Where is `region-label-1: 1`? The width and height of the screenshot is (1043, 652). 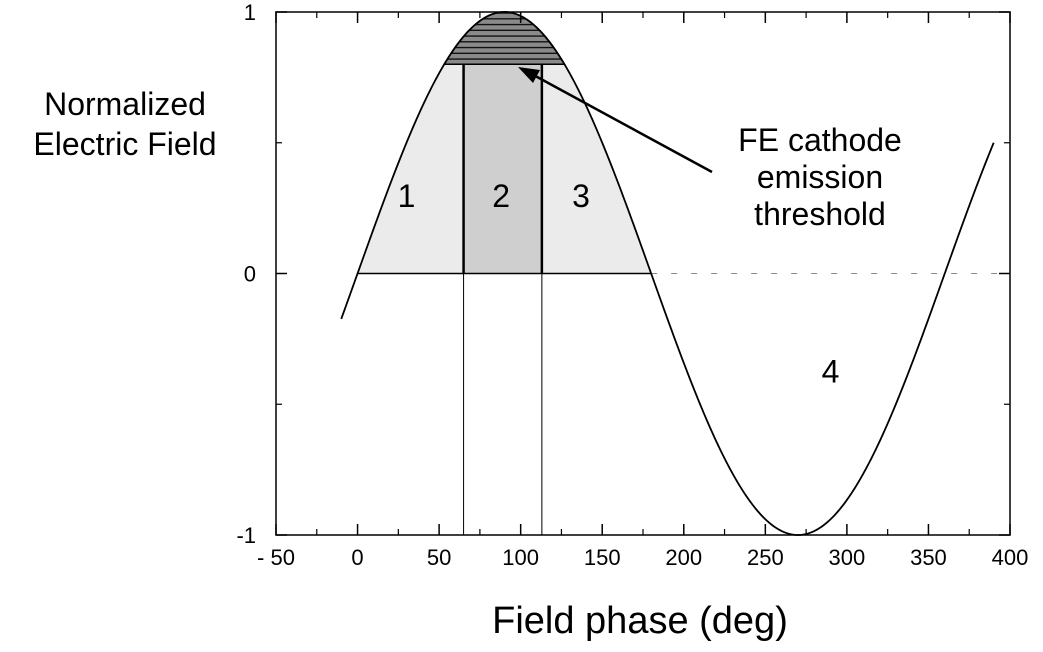 region-label-1: 1 is located at coordinates (407, 196).